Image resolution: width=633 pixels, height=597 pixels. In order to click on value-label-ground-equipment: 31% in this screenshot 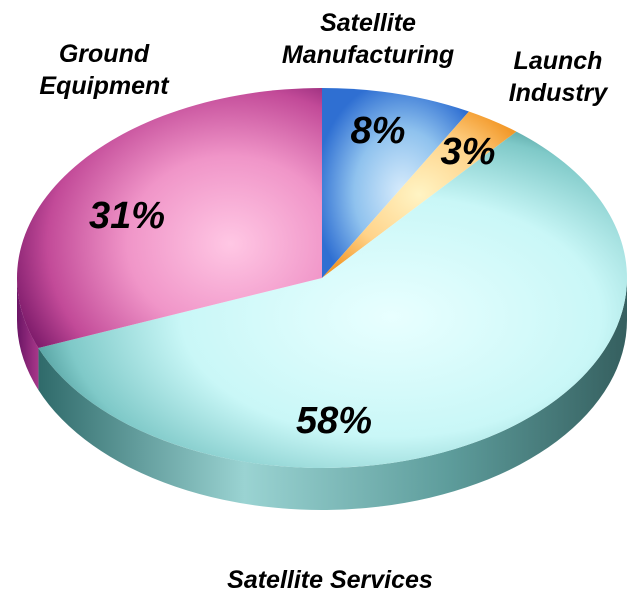, I will do `click(127, 216)`.